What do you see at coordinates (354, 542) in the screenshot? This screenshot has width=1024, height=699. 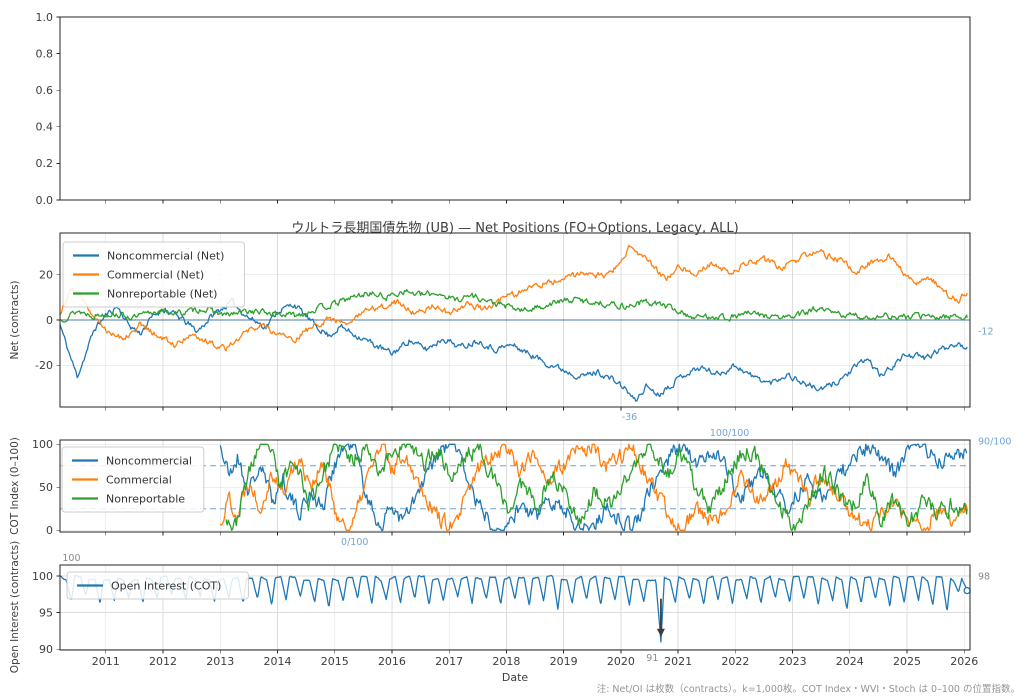 I see `annotation: 0/100` at bounding box center [354, 542].